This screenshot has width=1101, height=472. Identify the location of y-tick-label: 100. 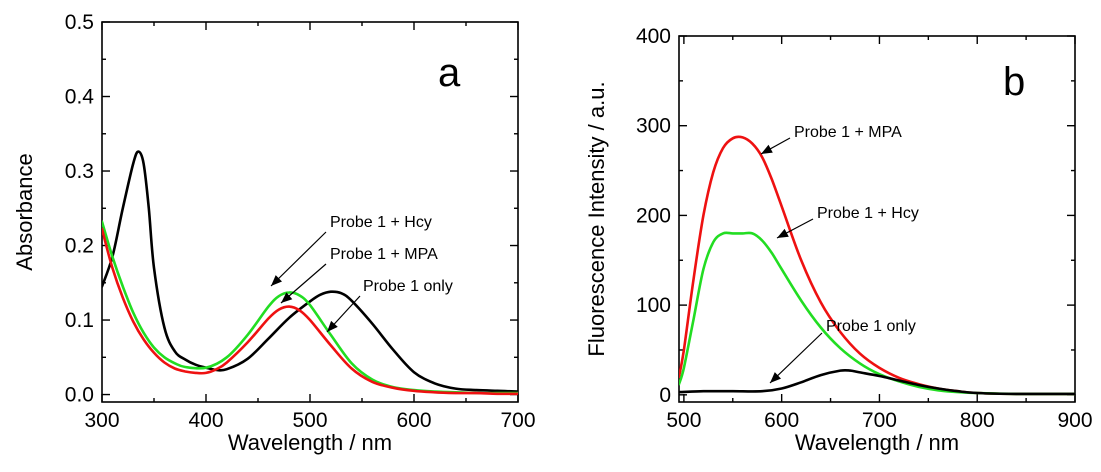
(653, 305).